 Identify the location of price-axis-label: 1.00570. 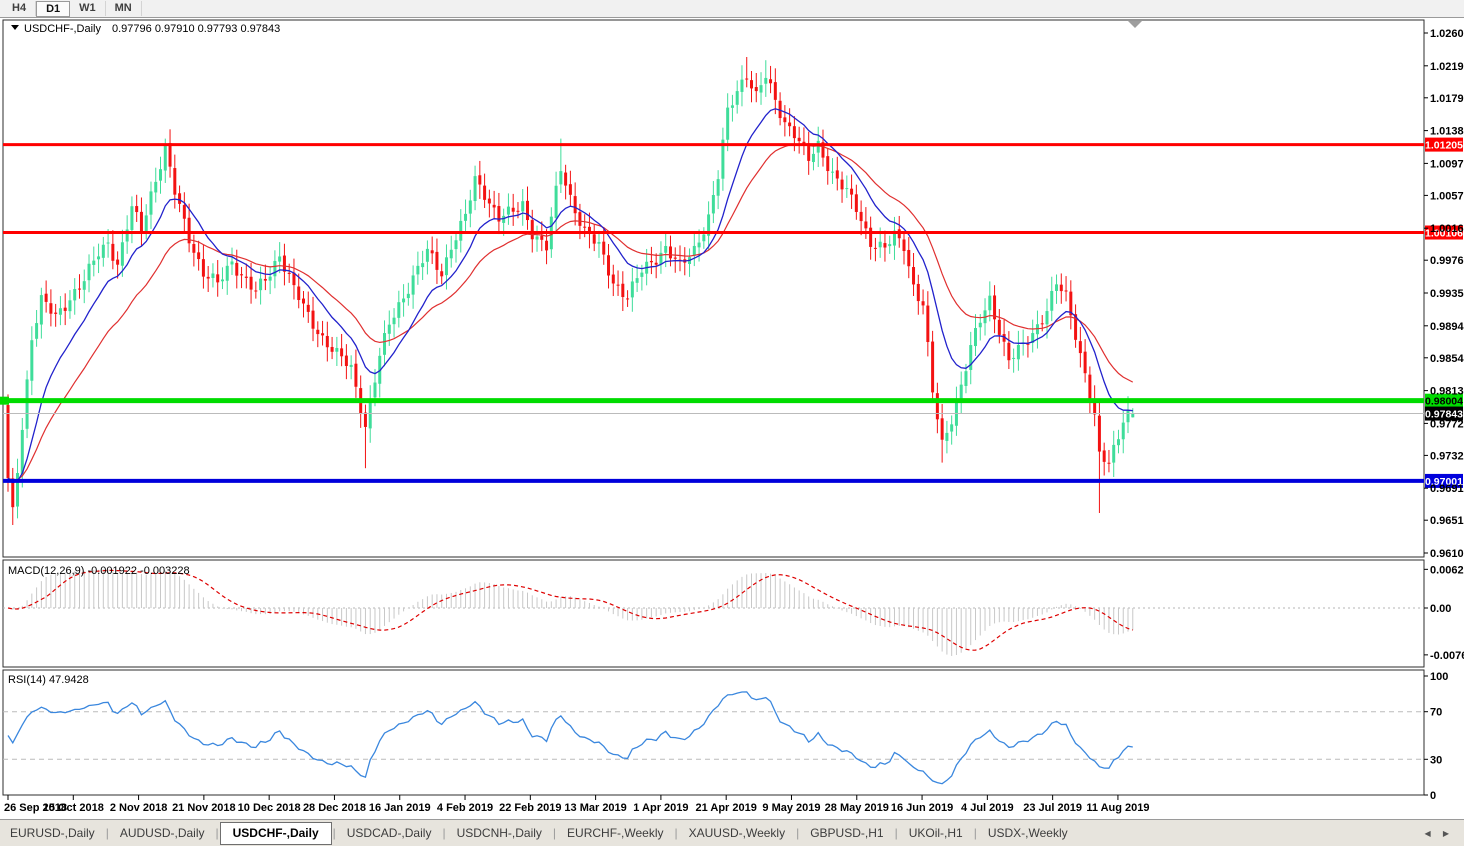
(1447, 196).